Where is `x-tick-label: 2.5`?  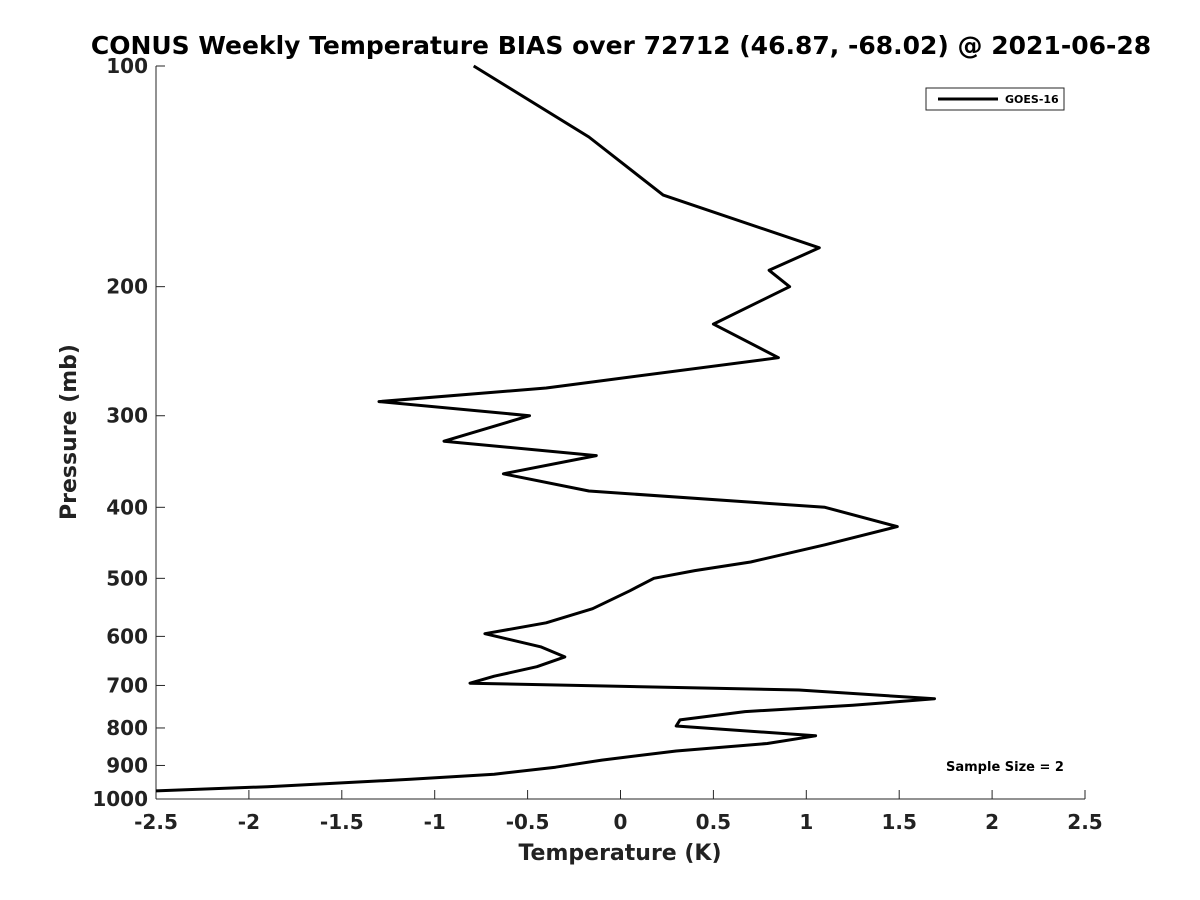
x-tick-label: 2.5 is located at coordinates (1084, 822).